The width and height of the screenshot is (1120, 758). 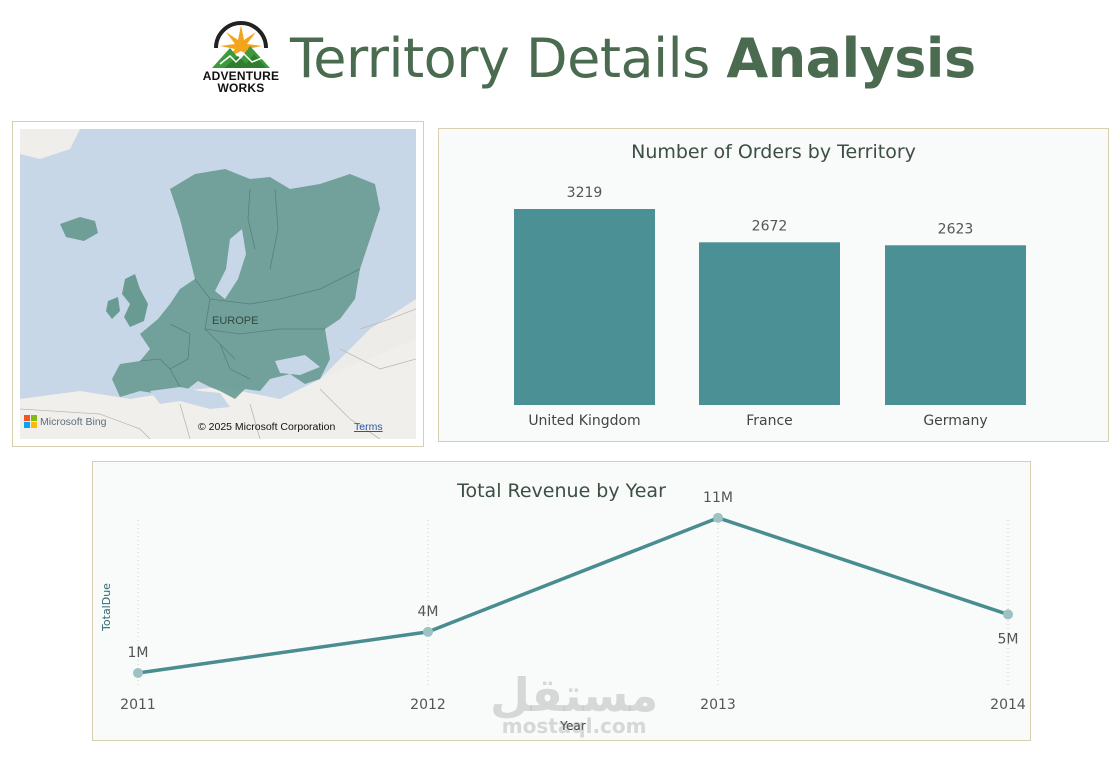 I want to click on x-axis-title: Year, so click(x=572, y=726).